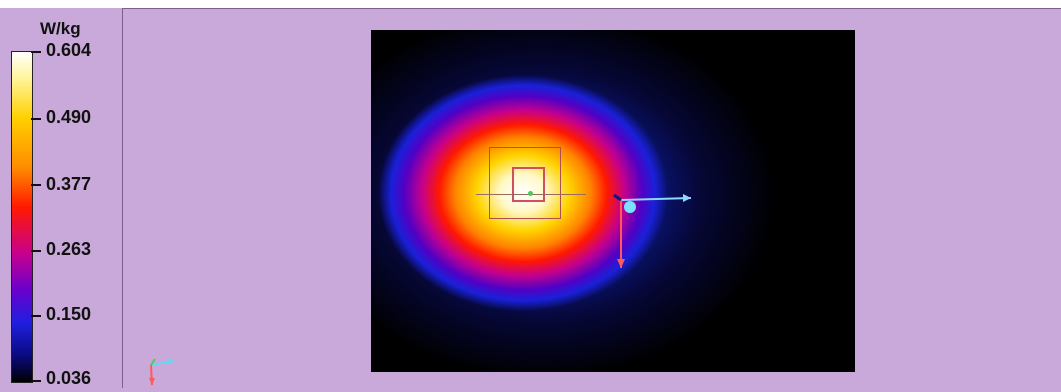 Image resolution: width=1061 pixels, height=392 pixels. Describe the element at coordinates (61, 197) in the screenshot. I see `legend-panel: W/kg 0.604 0.490 0.377 0.263 0.150 0.036` at that location.